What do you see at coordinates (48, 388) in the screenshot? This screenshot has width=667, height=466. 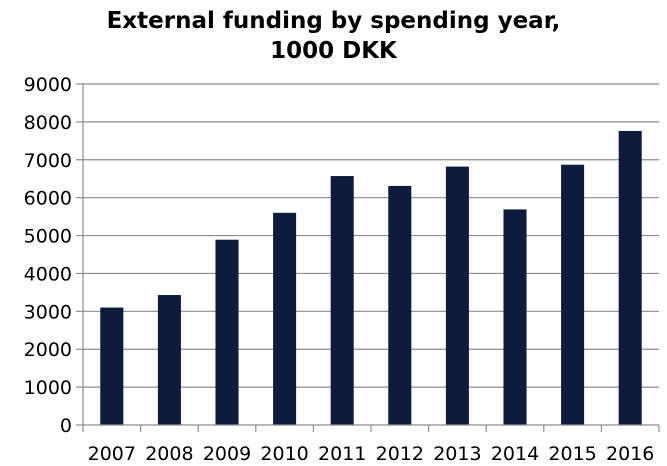 I see `y-tick-label: 1000` at bounding box center [48, 388].